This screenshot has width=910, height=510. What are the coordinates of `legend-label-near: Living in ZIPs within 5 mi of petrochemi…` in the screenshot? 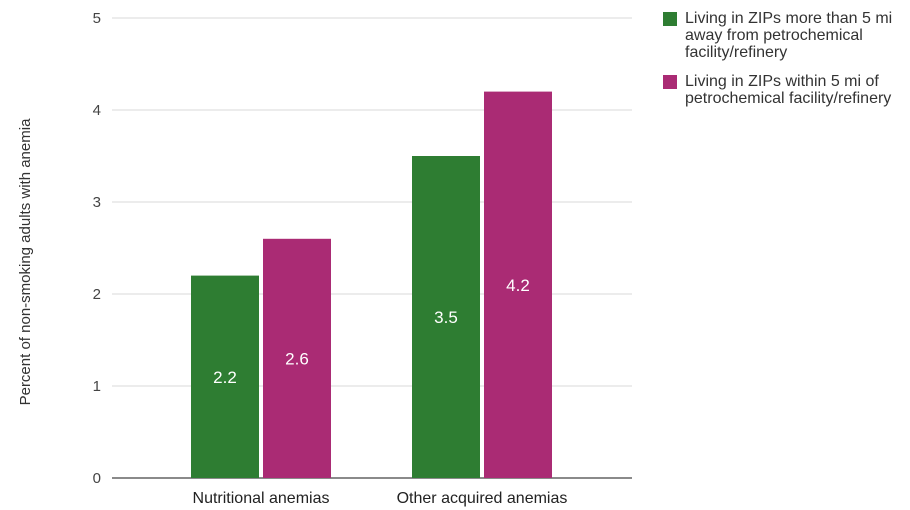 It's located at (788, 90).